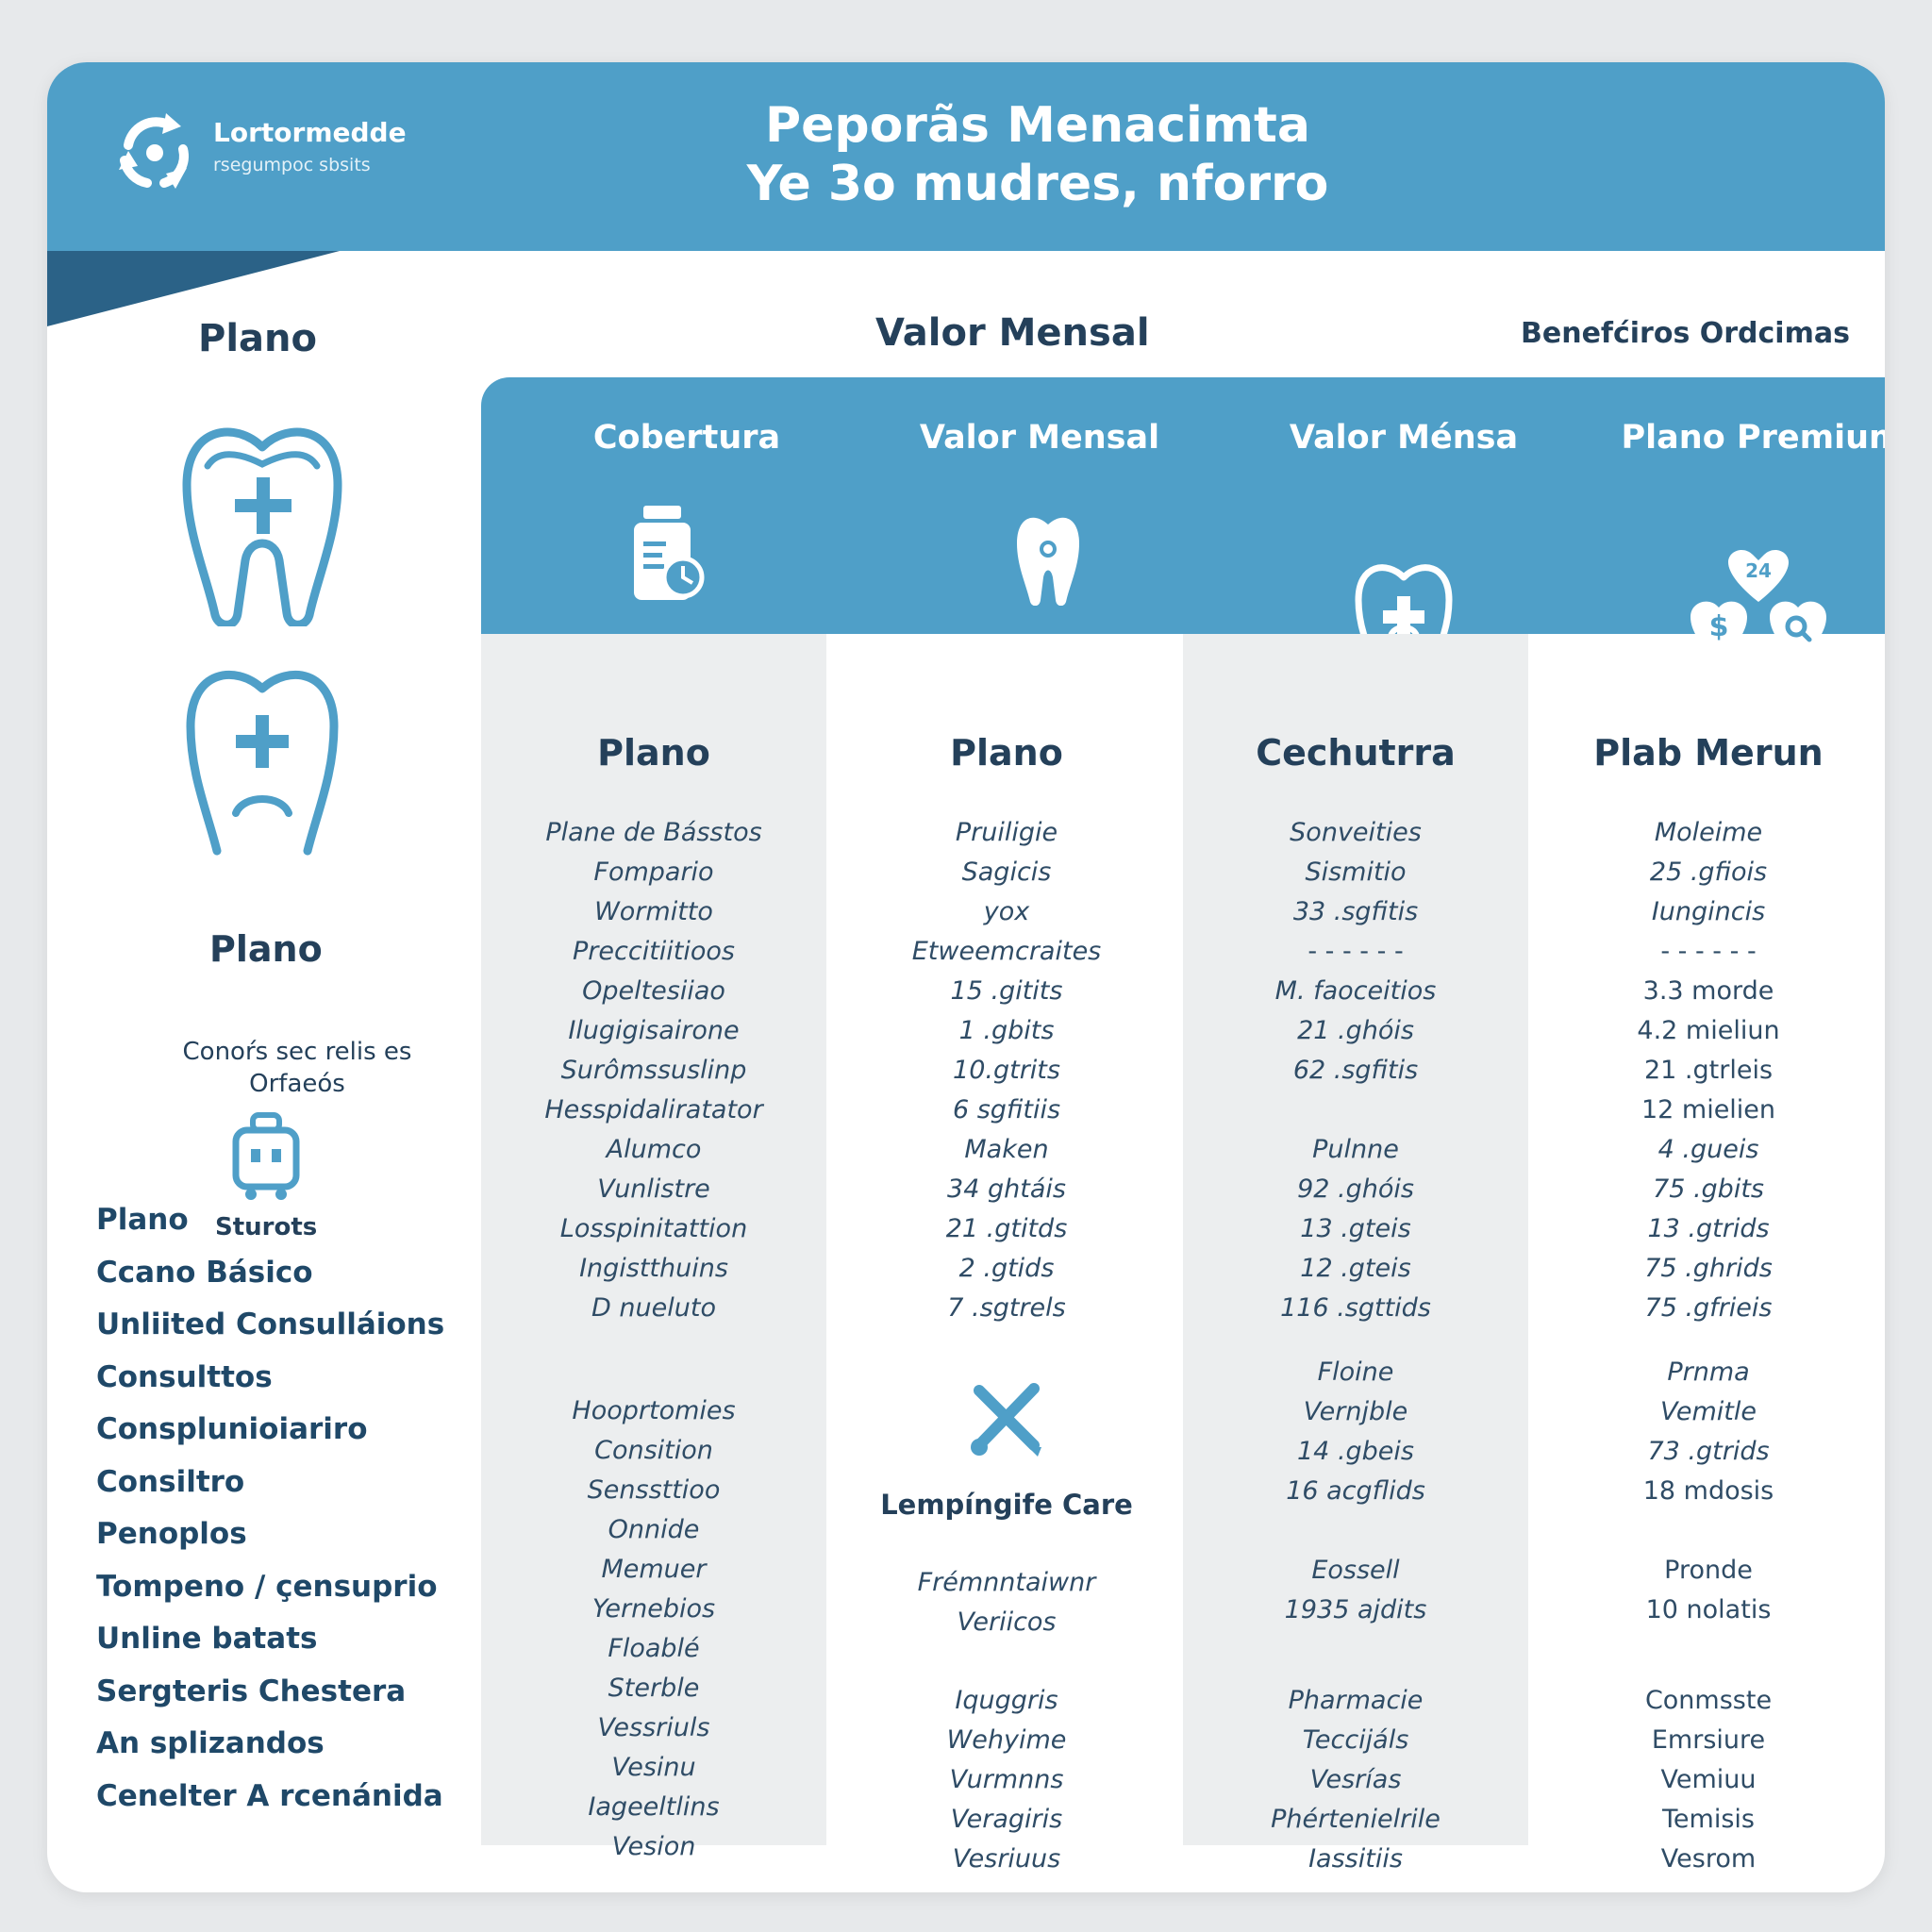  Describe the element at coordinates (1709, 1819) in the screenshot. I see `list-item: Temisis` at that location.